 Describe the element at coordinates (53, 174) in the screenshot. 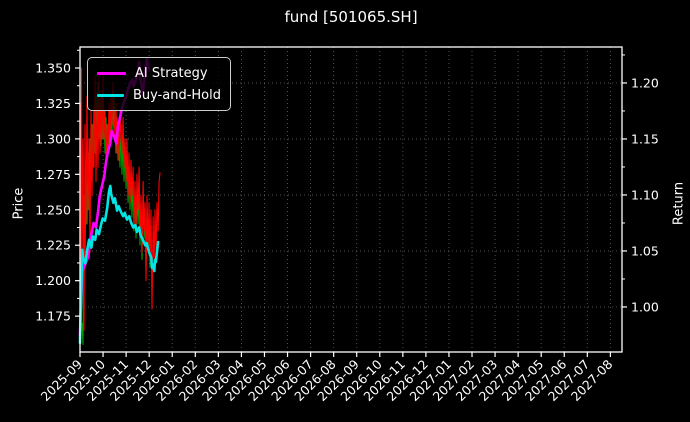

I see `y-left-tick-label: 1.275` at that location.